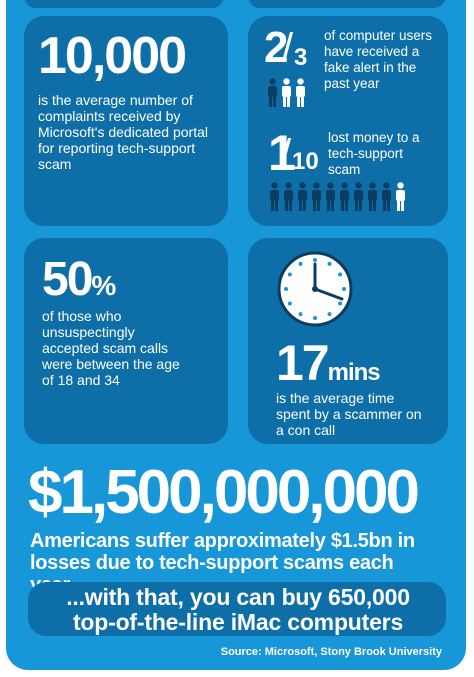  What do you see at coordinates (104, 285) in the screenshot?
I see `age-unit: %` at bounding box center [104, 285].